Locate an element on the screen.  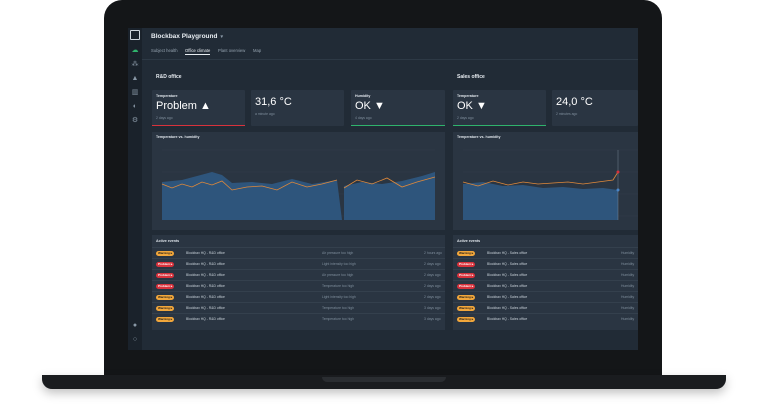
card-temperature-status: Temperature Problem ▲ 2 days ago is located at coordinates (198, 108).